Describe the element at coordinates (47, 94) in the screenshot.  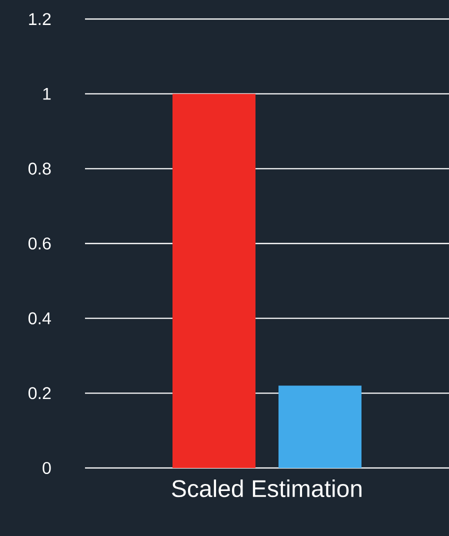
I see `y-tick-label: 1` at that location.